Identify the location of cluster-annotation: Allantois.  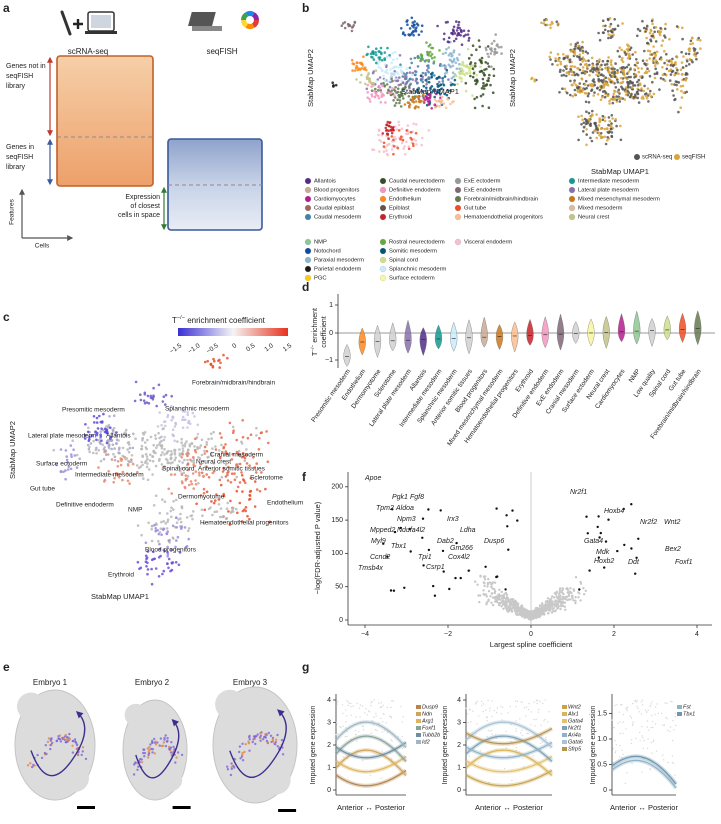
(118, 436).